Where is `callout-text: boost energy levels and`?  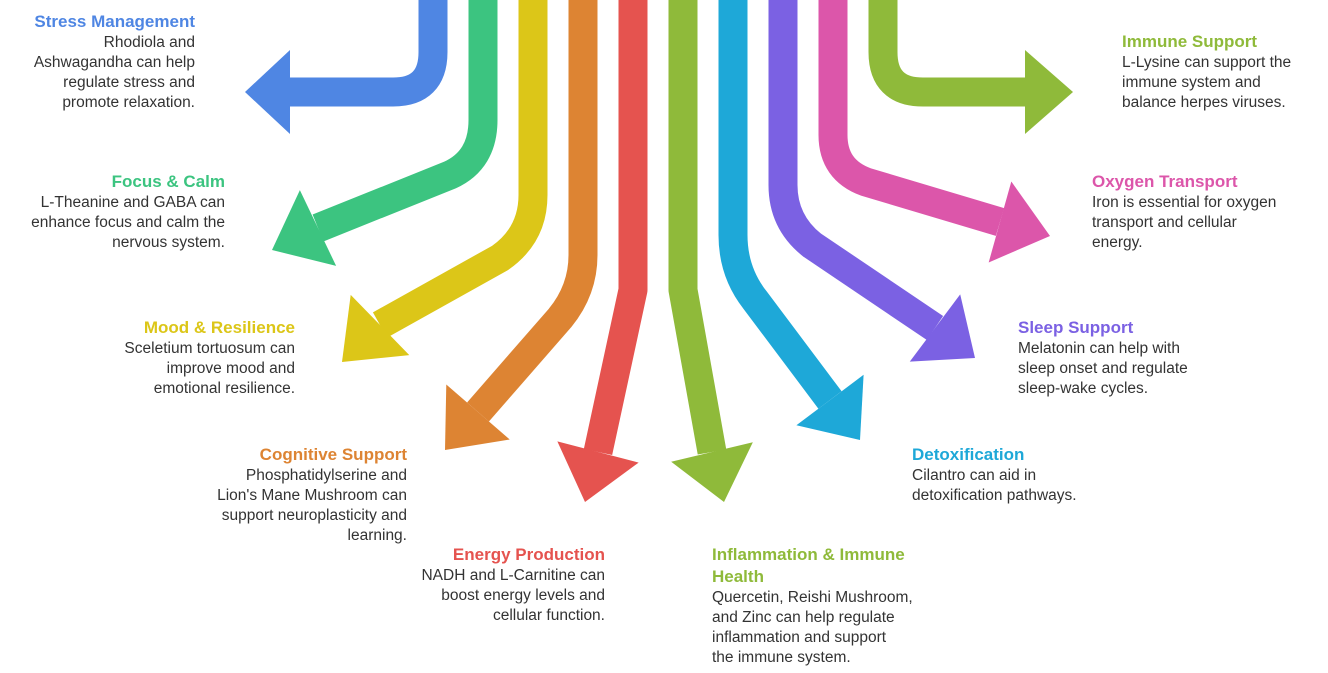 callout-text: boost energy levels and is located at coordinates (523, 595).